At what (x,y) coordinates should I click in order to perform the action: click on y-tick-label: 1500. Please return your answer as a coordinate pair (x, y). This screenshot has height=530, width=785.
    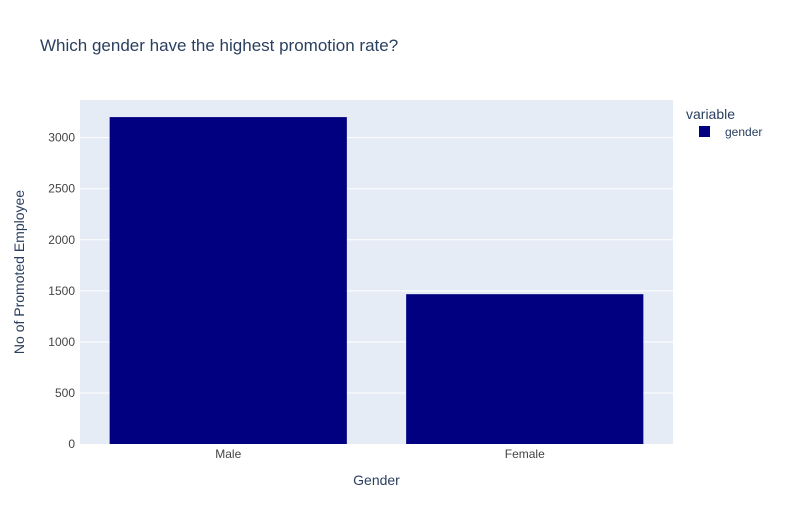
    Looking at the image, I should click on (61, 291).